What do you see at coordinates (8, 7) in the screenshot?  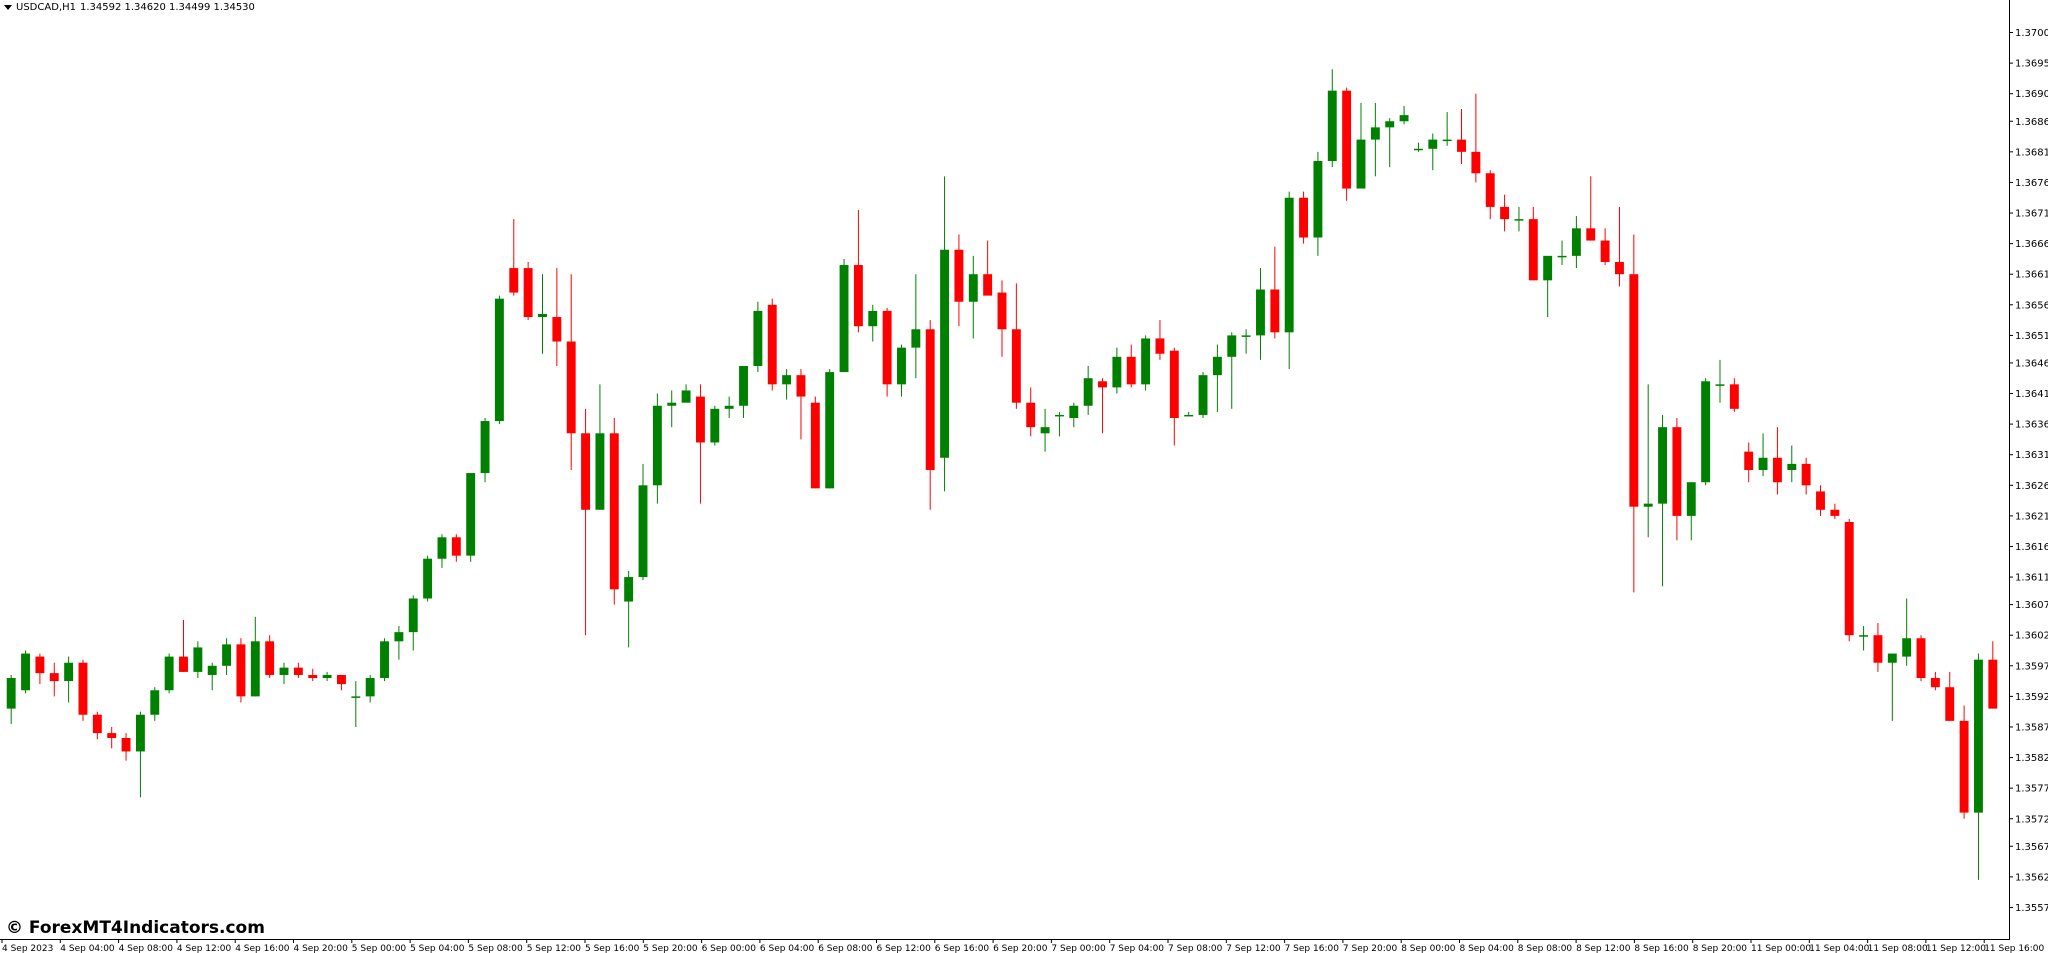 I see `triangle-down-icon` at bounding box center [8, 7].